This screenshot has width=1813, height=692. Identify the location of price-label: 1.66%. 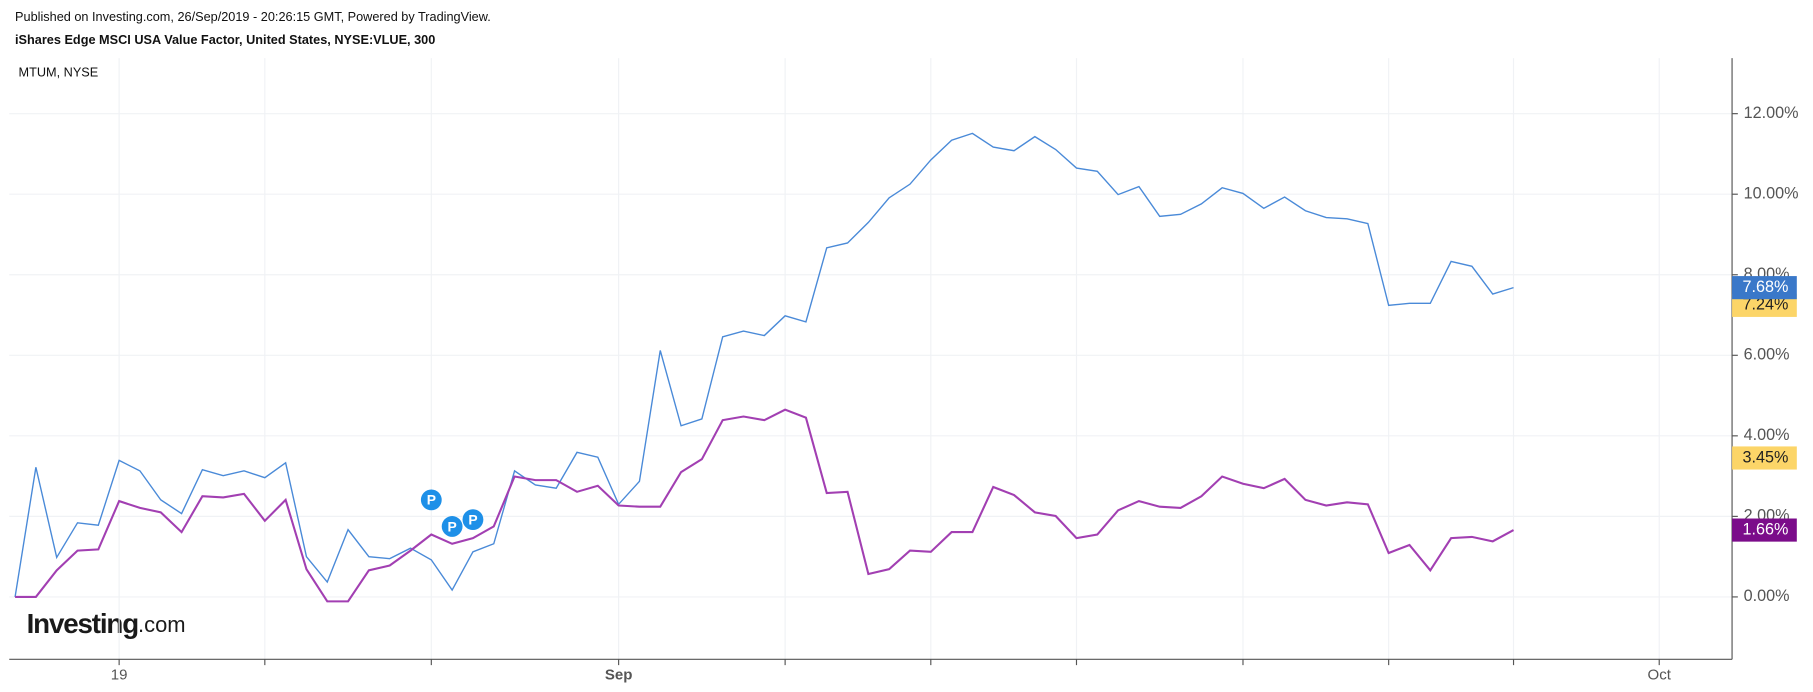
(1765, 529).